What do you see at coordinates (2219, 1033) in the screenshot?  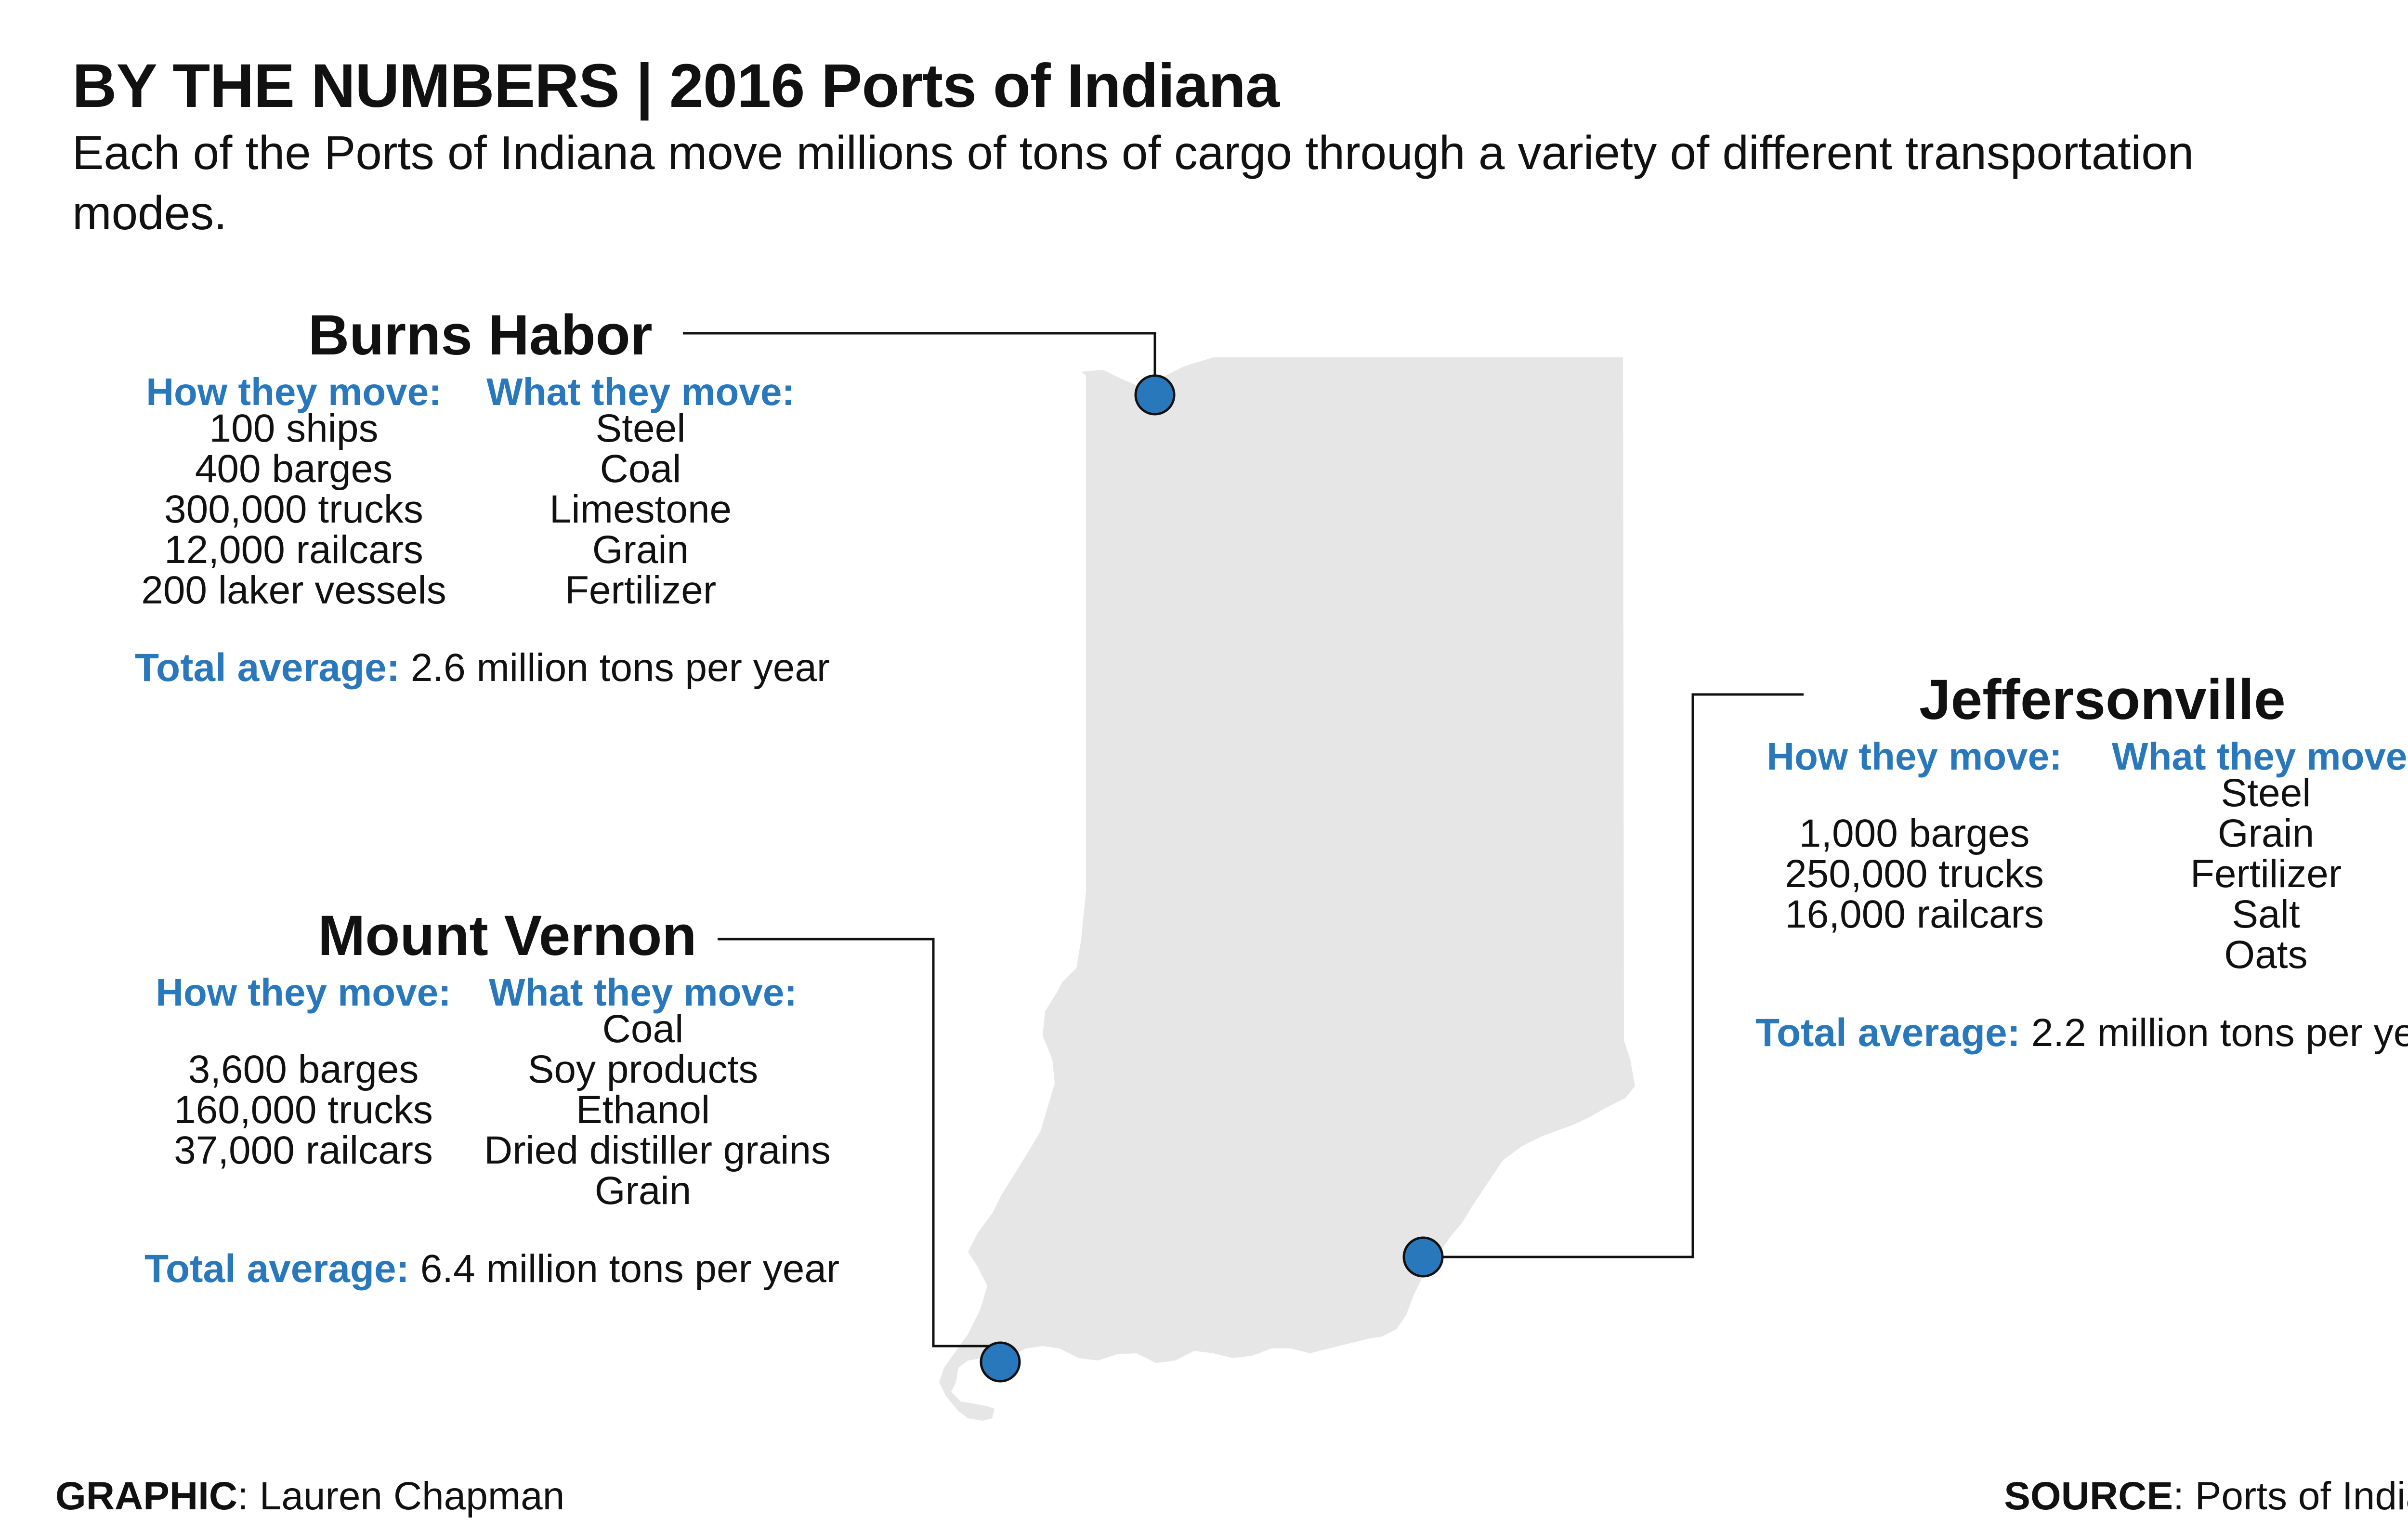 I see `jeffersonville-total-value: 2.2 million tons per year` at bounding box center [2219, 1033].